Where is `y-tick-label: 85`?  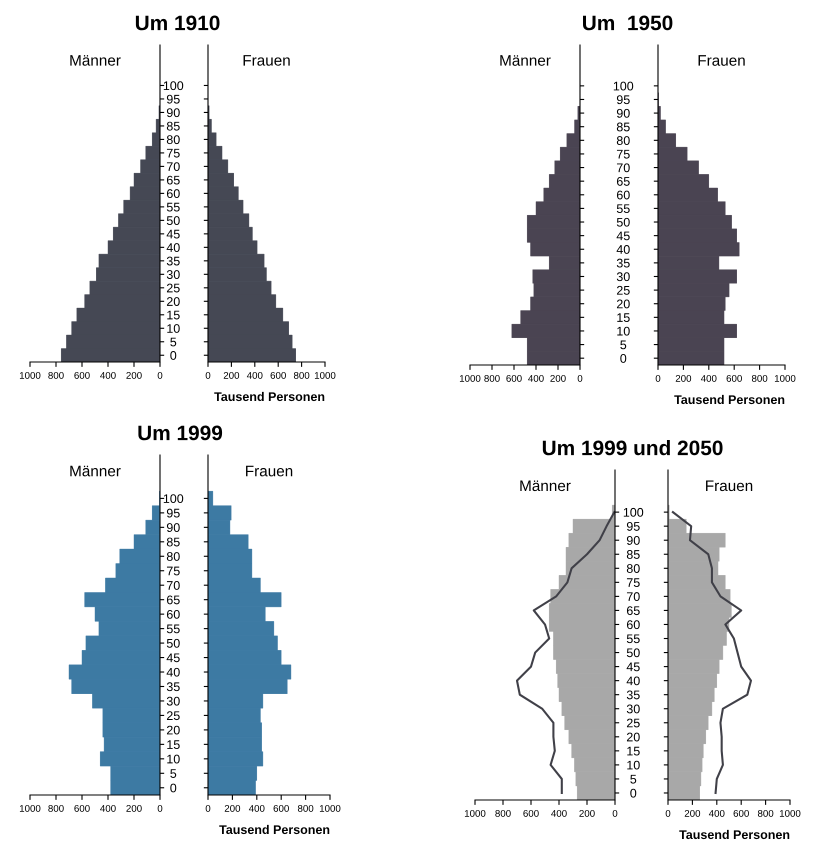 y-tick-label: 85 is located at coordinates (623, 127).